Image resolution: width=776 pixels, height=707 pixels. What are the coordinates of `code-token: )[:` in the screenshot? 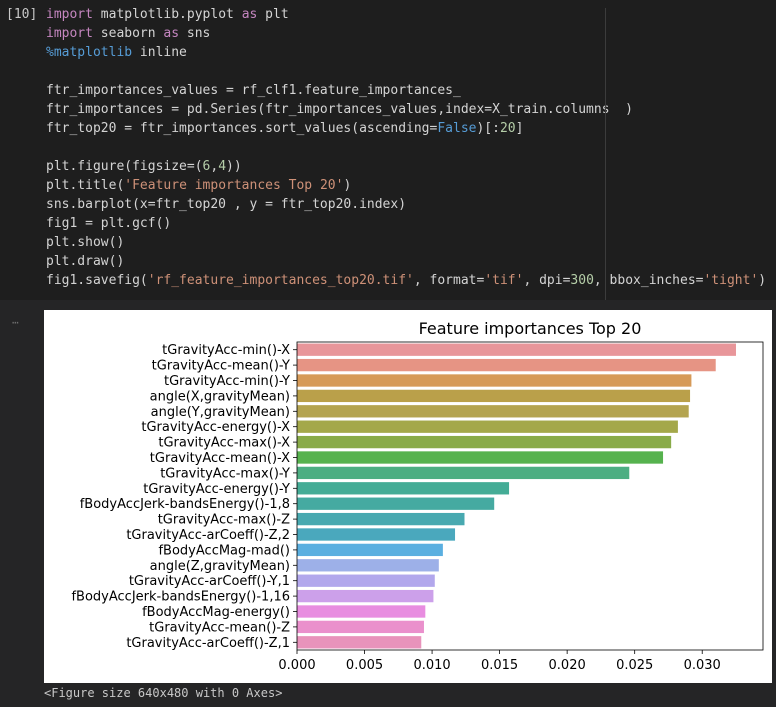 It's located at (488, 128).